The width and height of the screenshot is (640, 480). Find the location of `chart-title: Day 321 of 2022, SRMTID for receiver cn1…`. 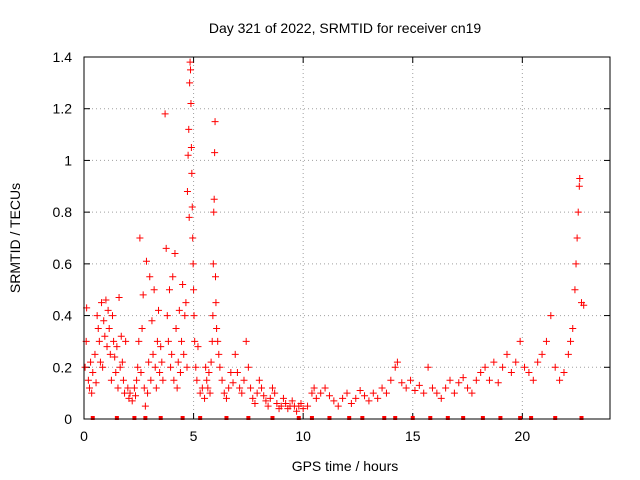

chart-title: Day 321 of 2022, SRMTID for receiver cn1… is located at coordinates (345, 28).